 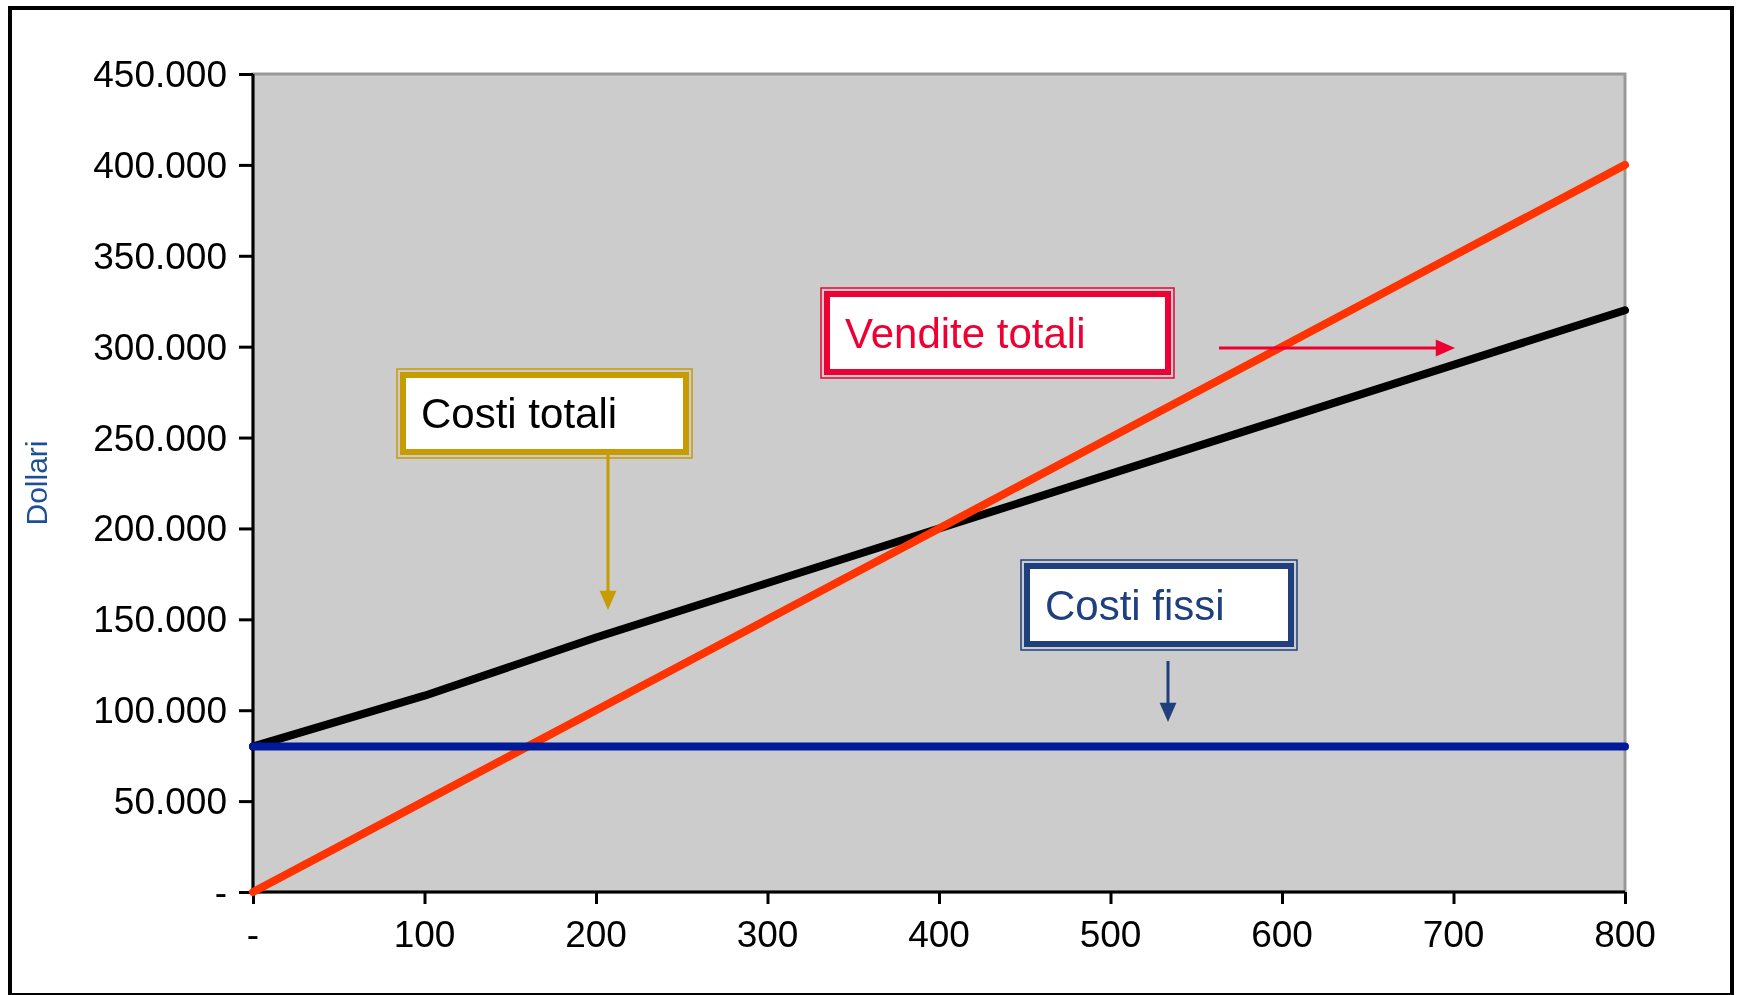 I want to click on y-tick-label: 400.000, so click(x=160, y=165).